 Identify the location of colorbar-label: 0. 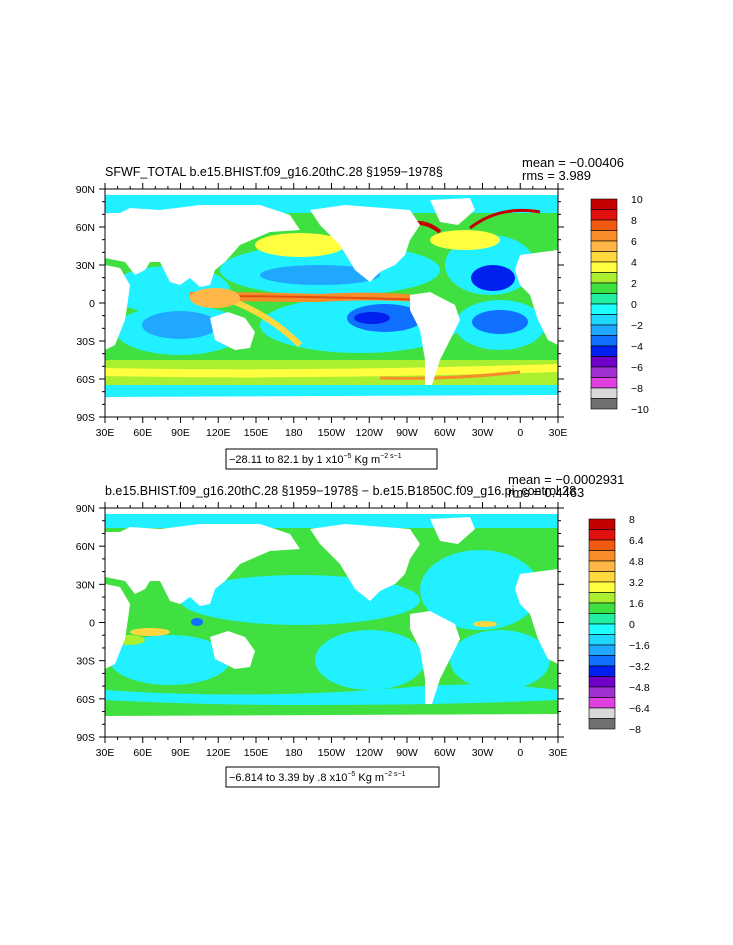
(634, 305).